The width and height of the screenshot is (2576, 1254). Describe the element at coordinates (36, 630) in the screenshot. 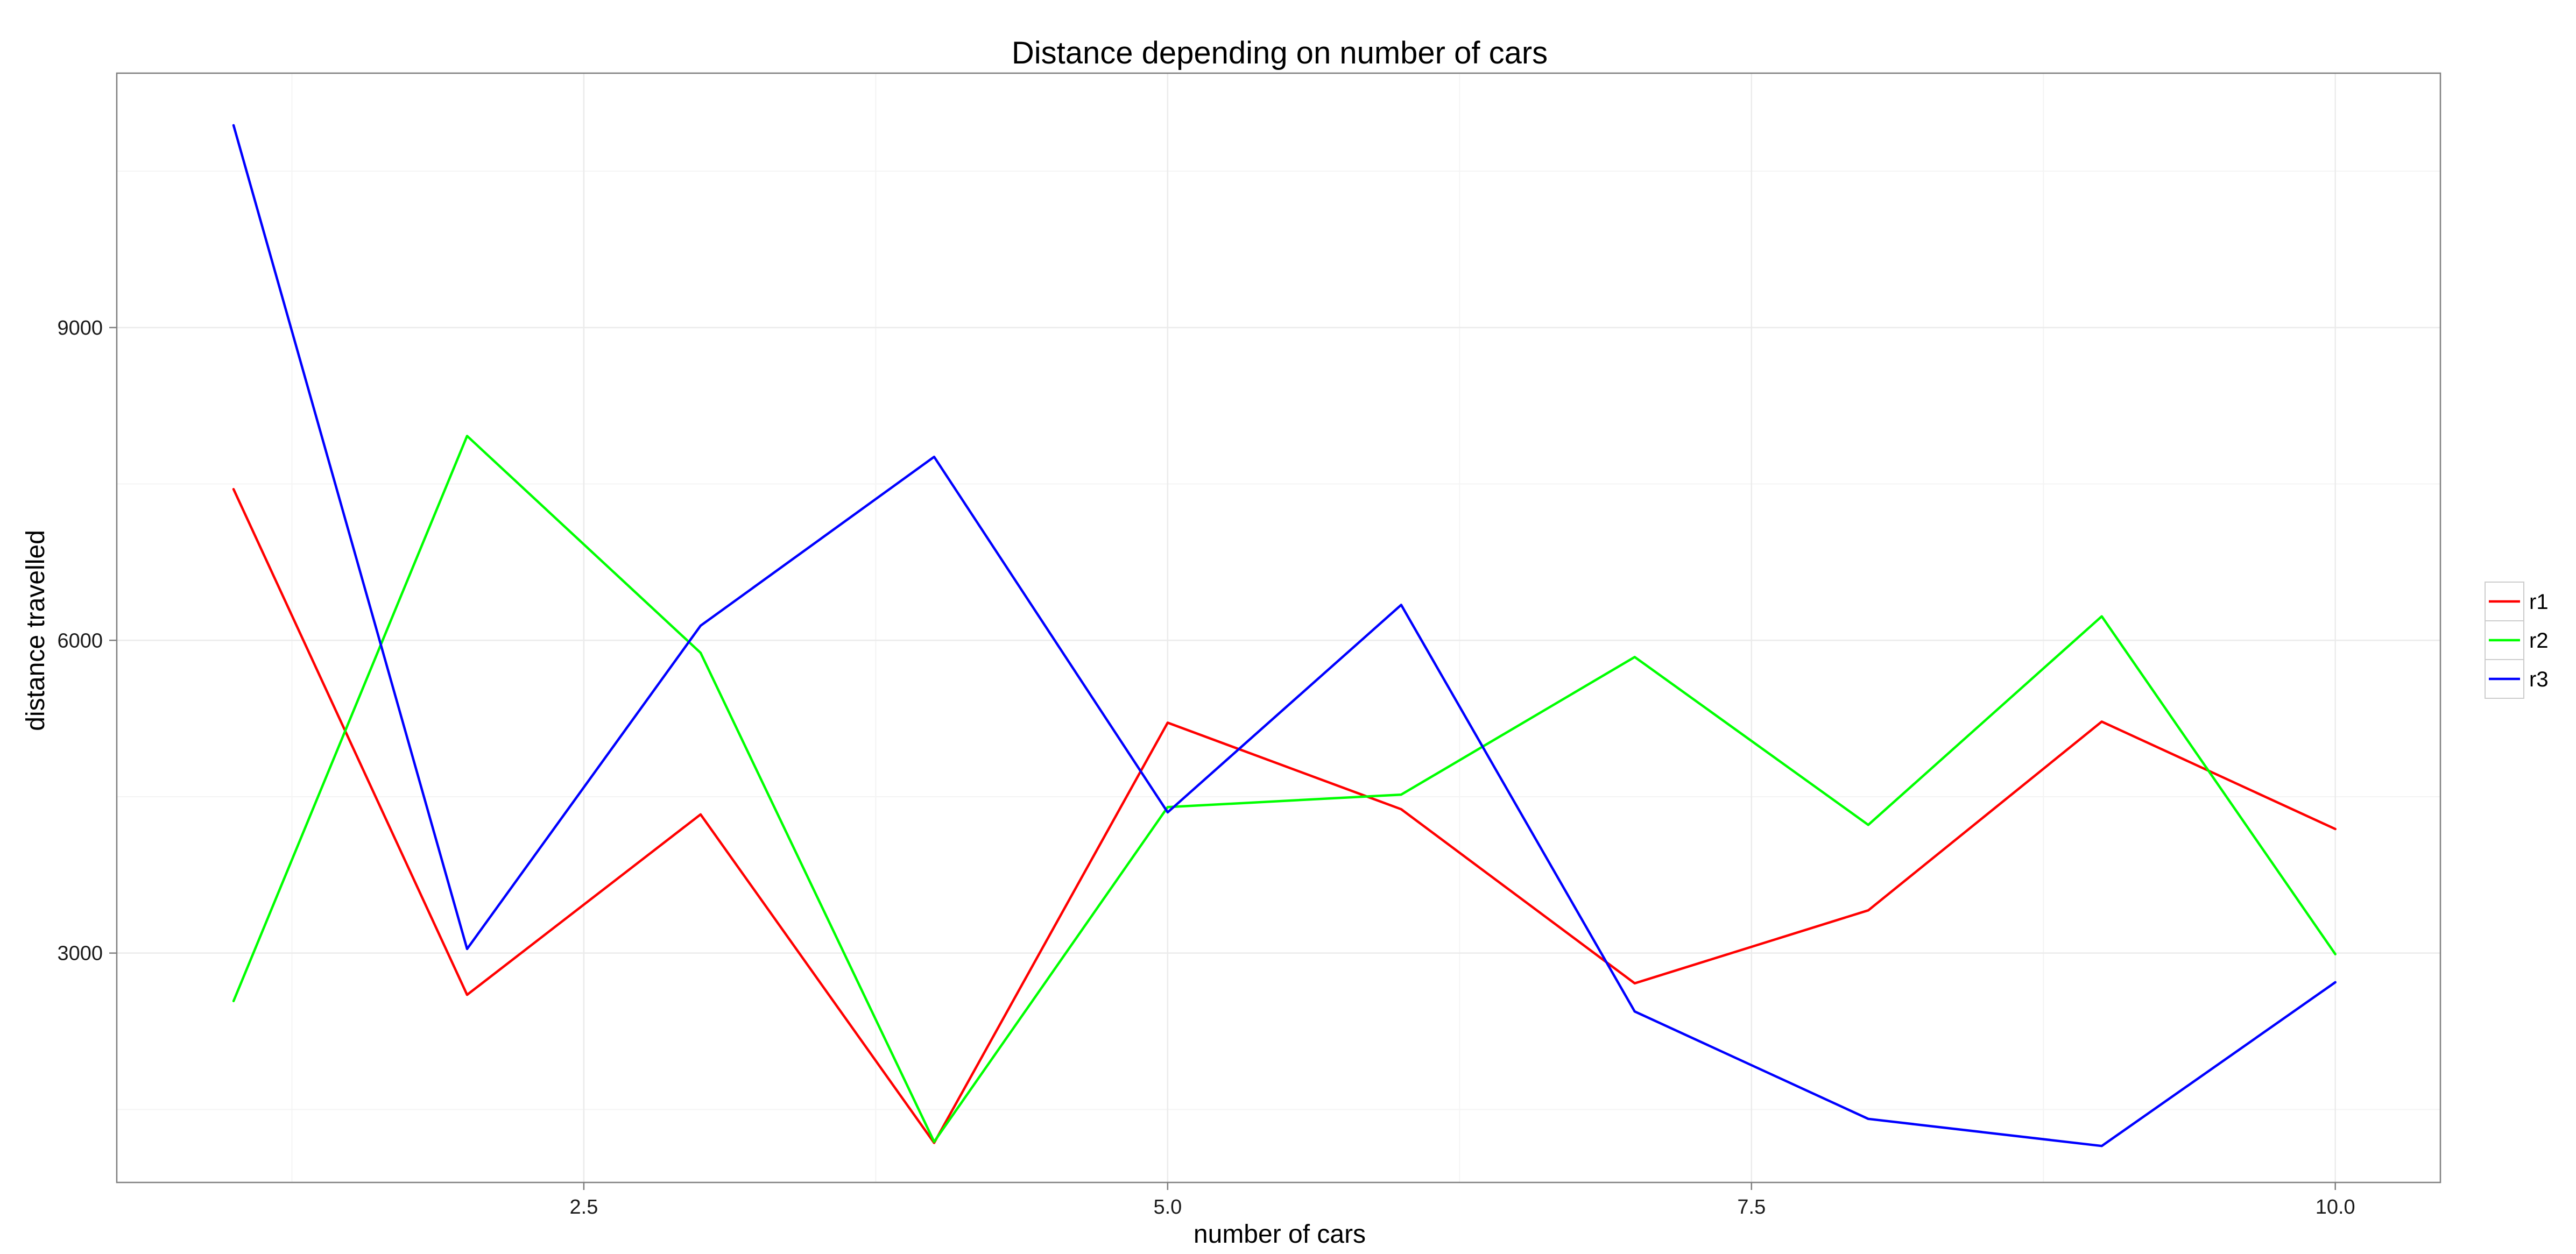

I see `y-axis-title: distance travelled` at that location.